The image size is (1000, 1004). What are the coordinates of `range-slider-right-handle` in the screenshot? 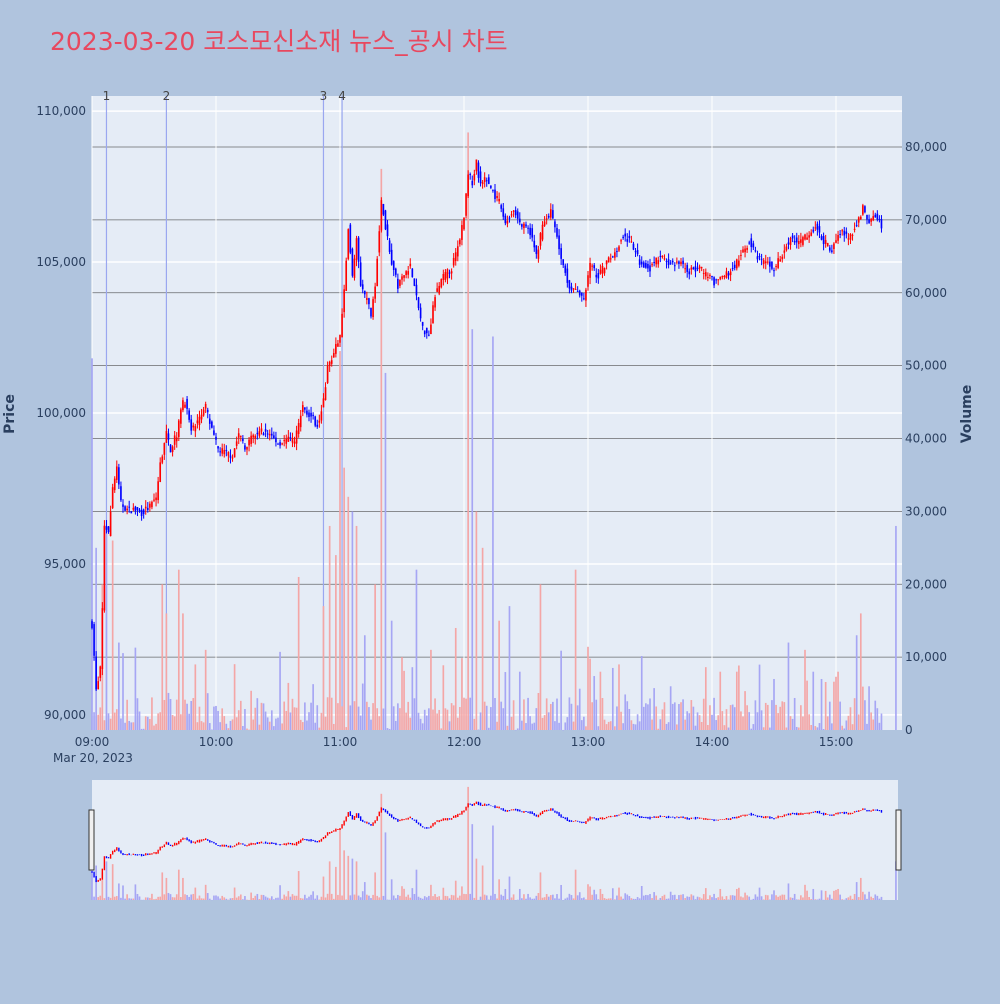 It's located at (898, 840).